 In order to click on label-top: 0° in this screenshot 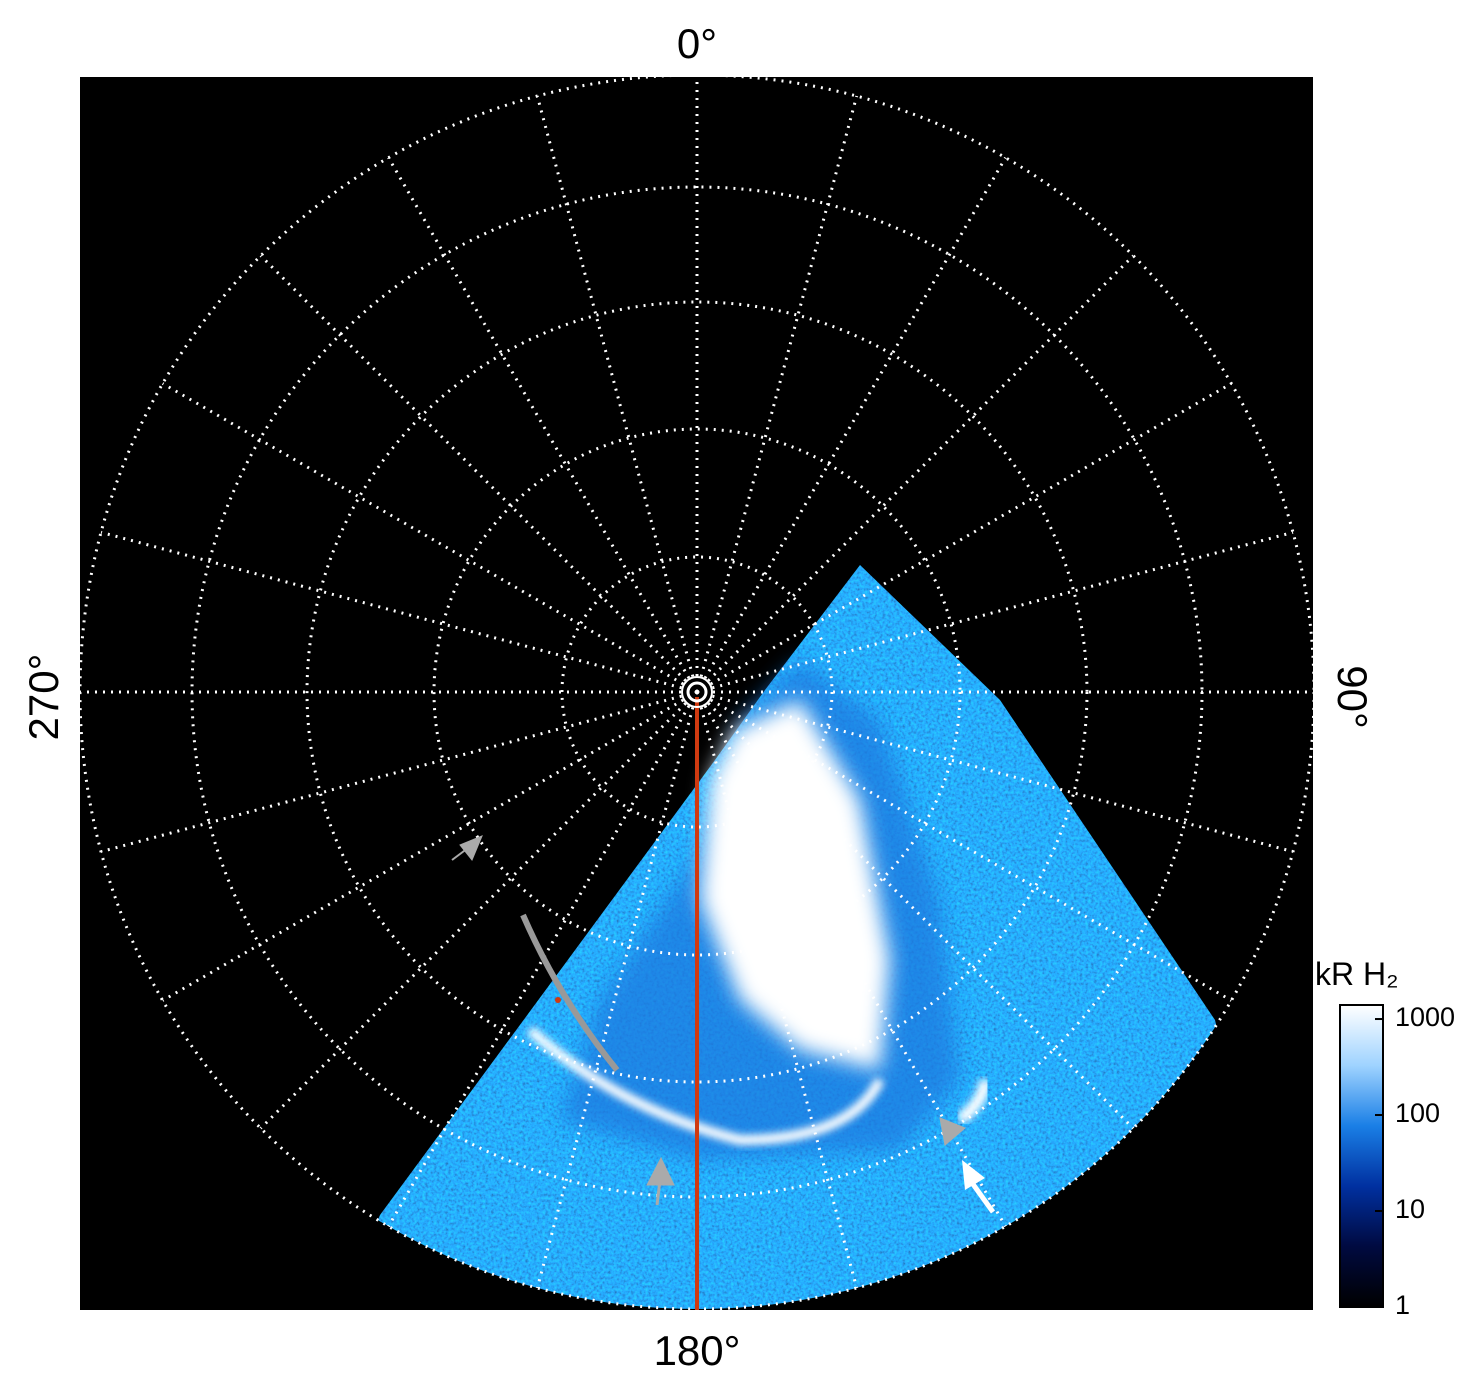, I will do `click(697, 43)`.